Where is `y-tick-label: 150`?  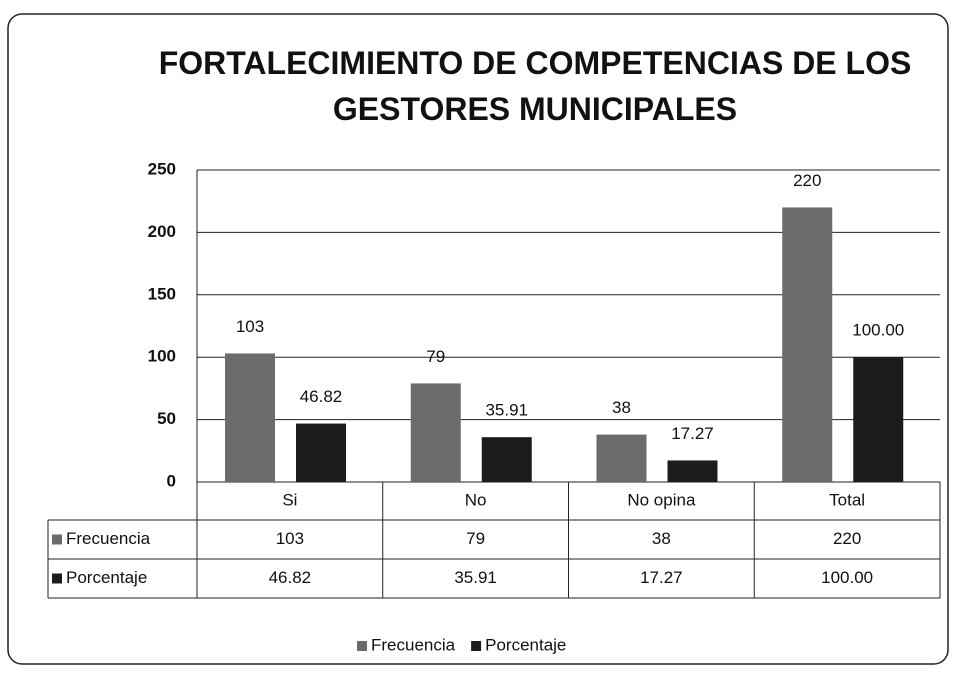 y-tick-label: 150 is located at coordinates (162, 293).